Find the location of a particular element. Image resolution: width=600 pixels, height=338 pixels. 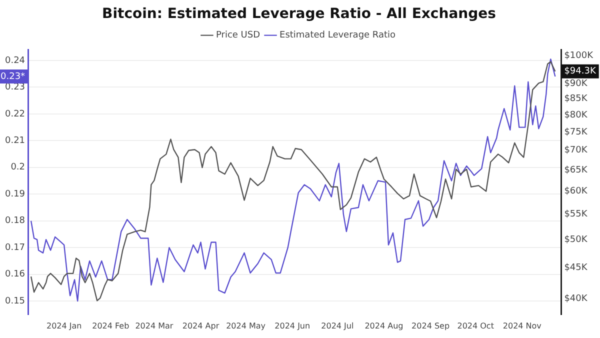

y-tick-label: 0.17 is located at coordinates (15, 247).